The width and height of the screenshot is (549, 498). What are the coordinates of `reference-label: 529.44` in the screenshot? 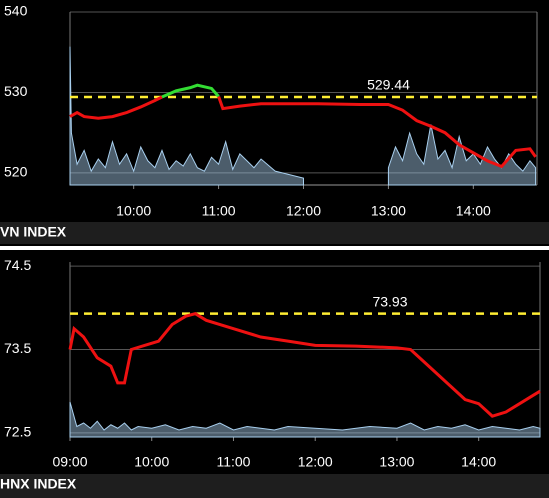 It's located at (388, 85).